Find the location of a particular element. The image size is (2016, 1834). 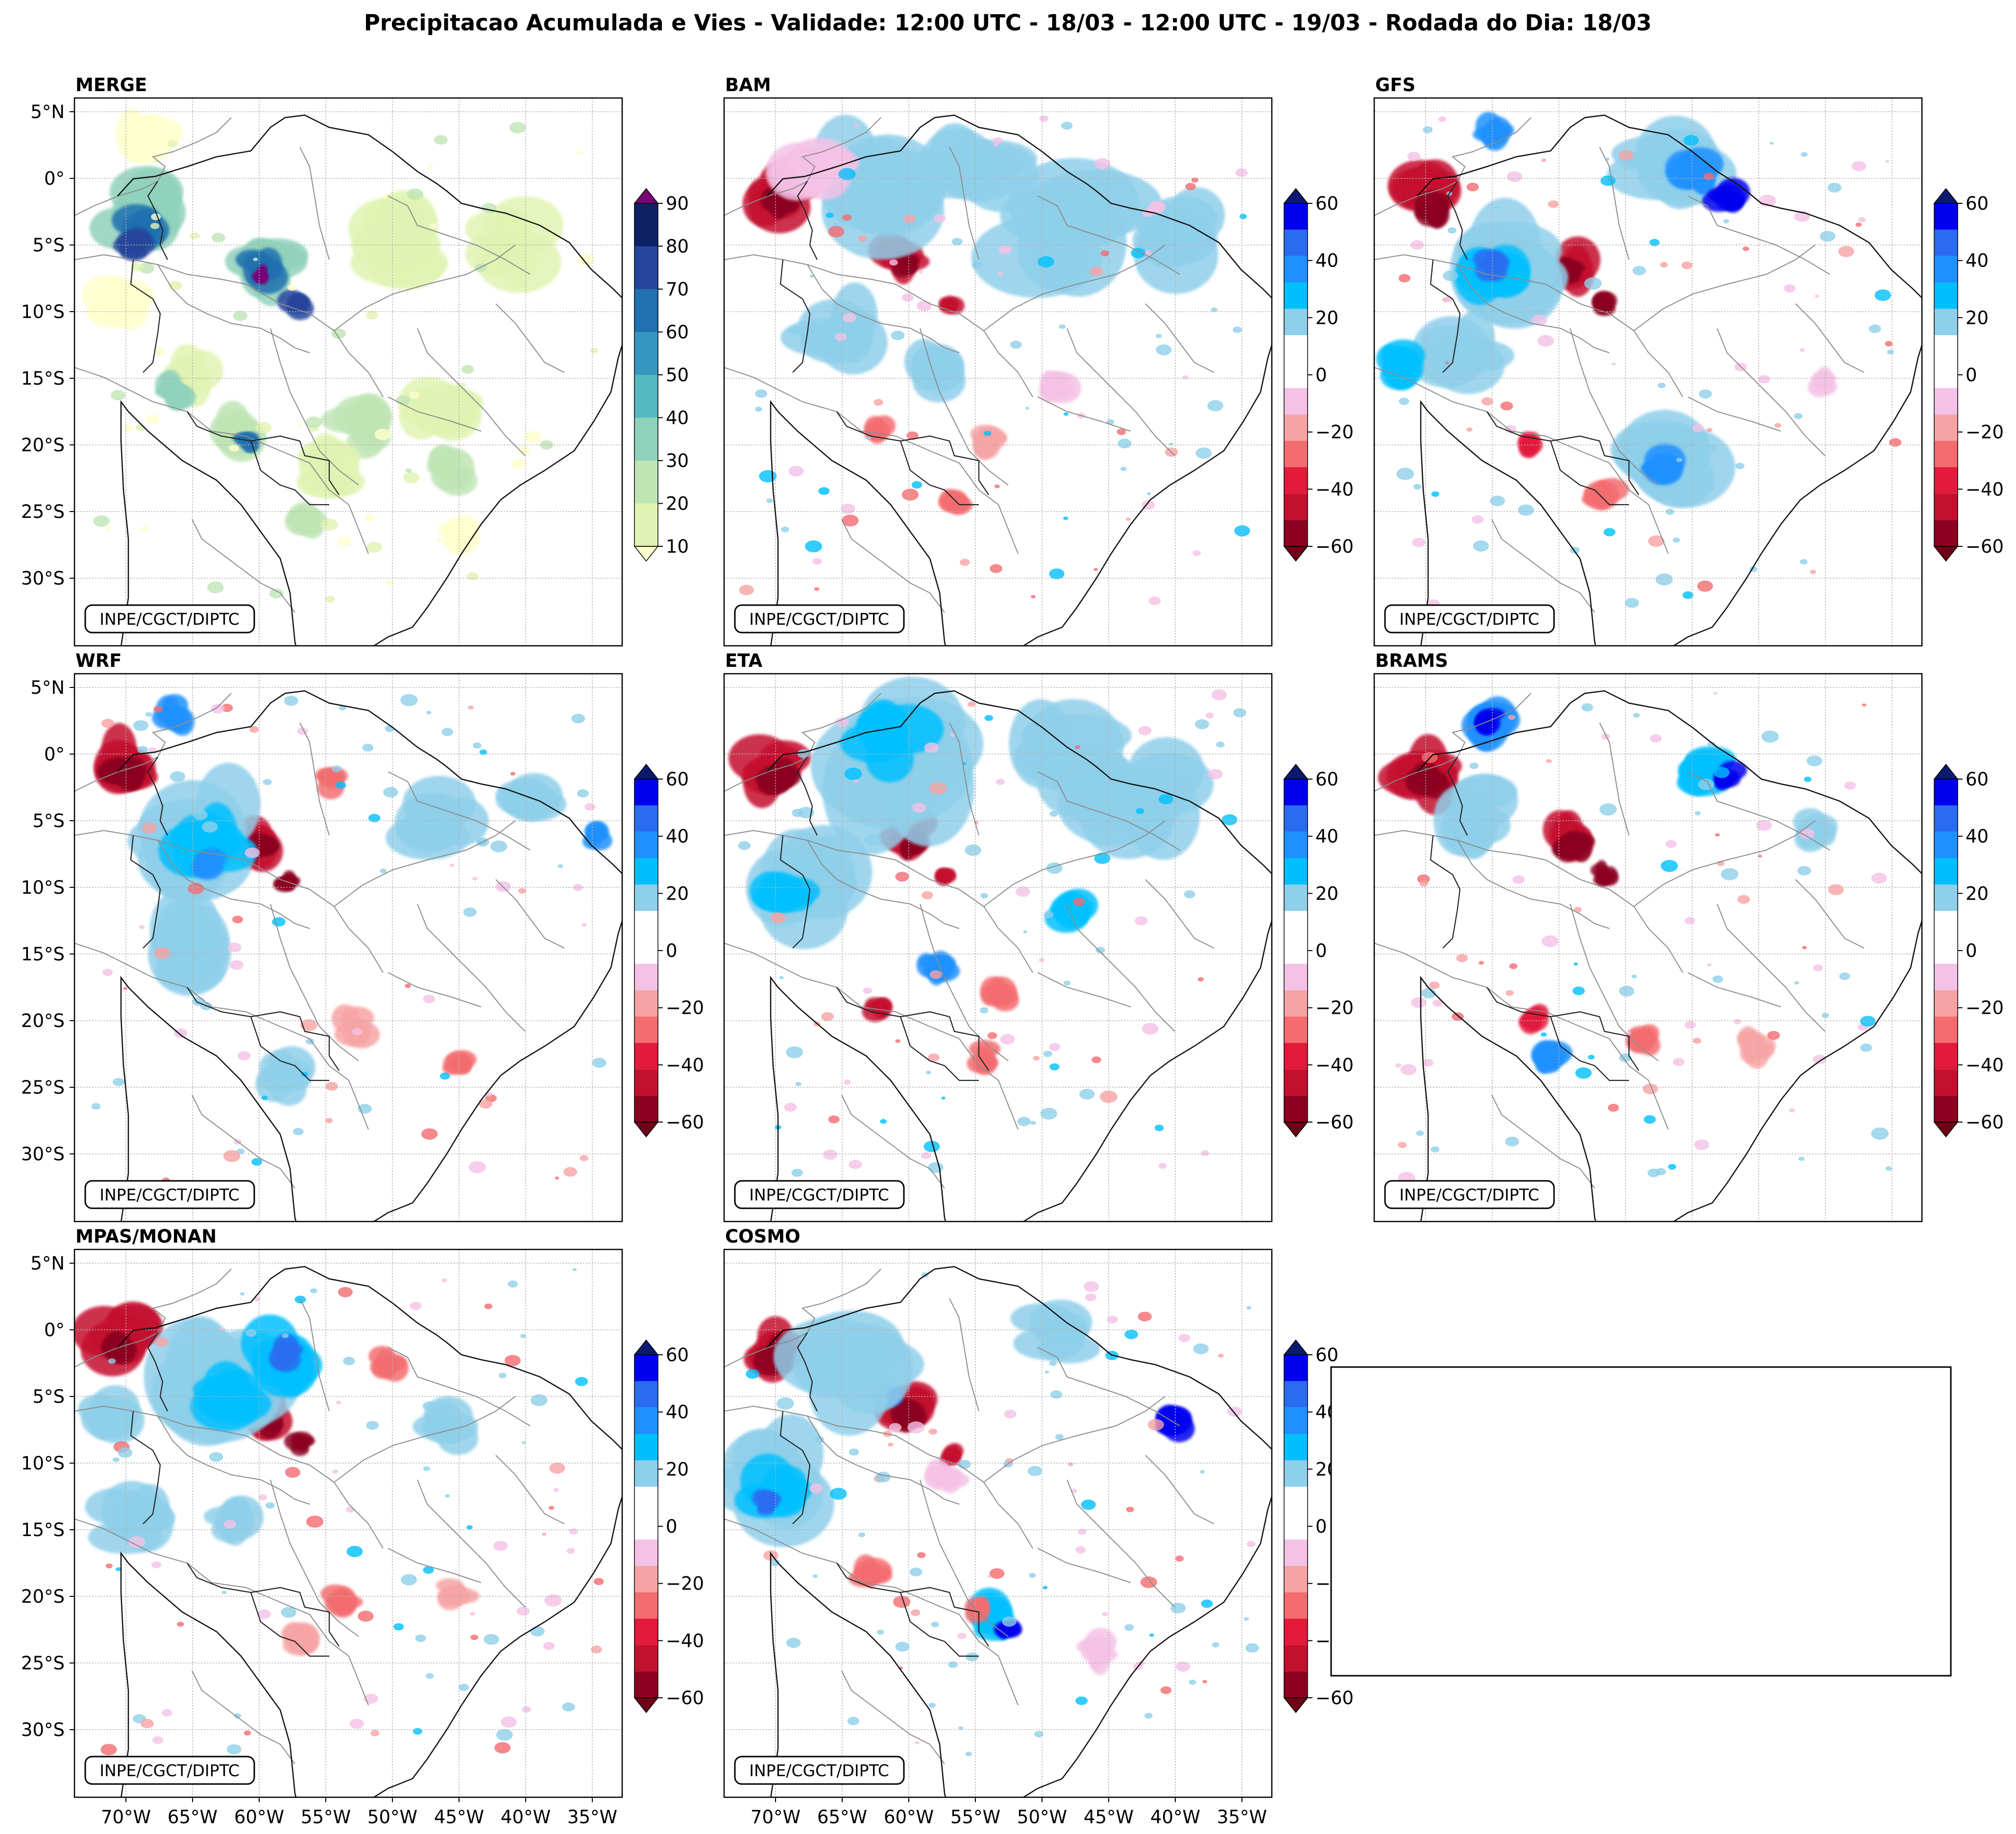

lon-tick-label: 50°W is located at coordinates (392, 1817).